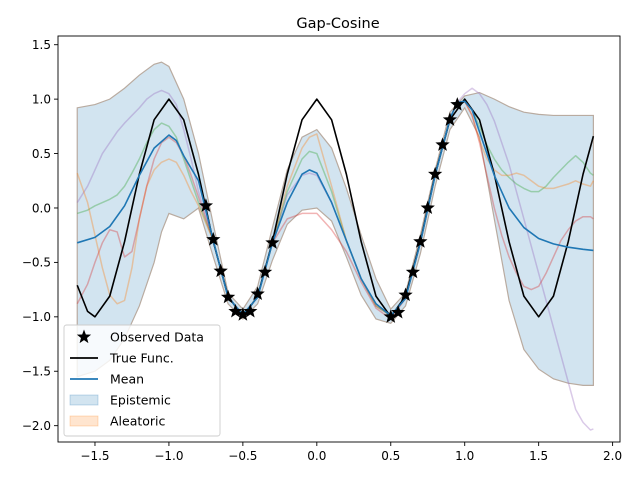  What do you see at coordinates (127, 379) in the screenshot?
I see `legend-label: Mean` at bounding box center [127, 379].